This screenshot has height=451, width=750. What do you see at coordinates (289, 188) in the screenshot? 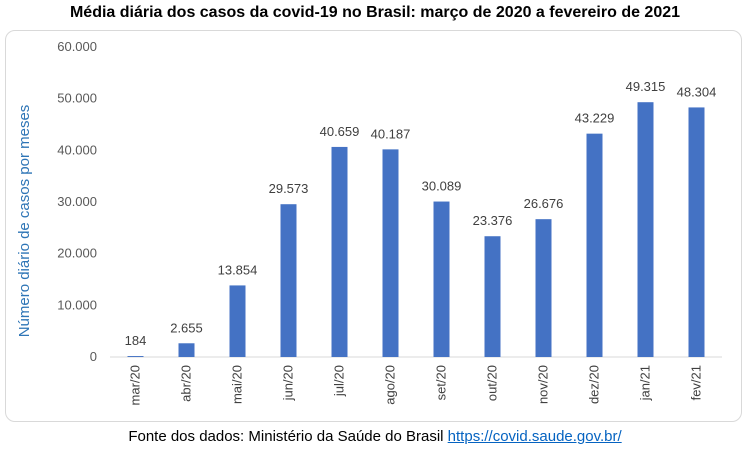
I see `data-label: 29.573` at bounding box center [289, 188].